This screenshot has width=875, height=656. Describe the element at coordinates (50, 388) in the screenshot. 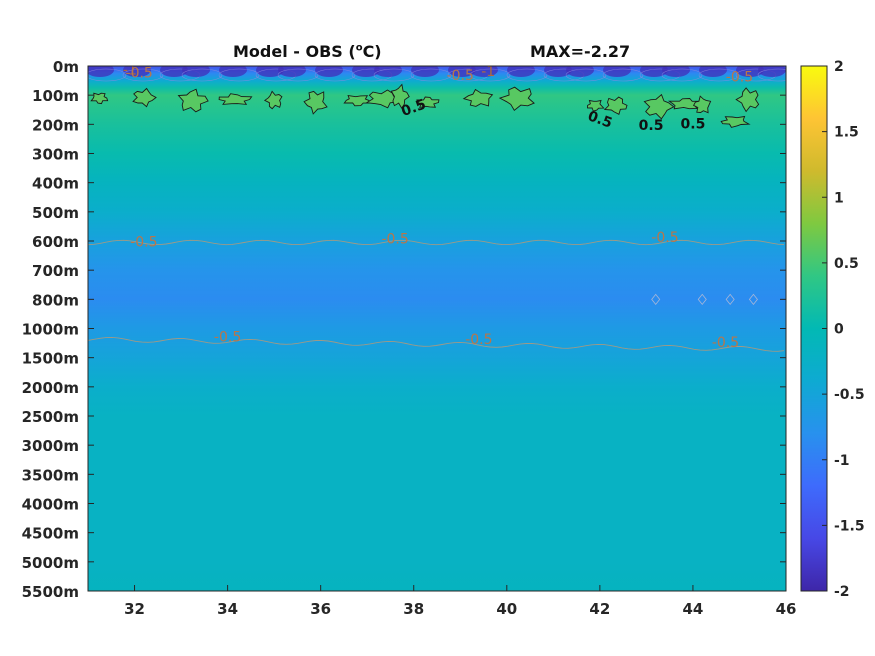

I see `y-tick-label: 2000m` at that location.